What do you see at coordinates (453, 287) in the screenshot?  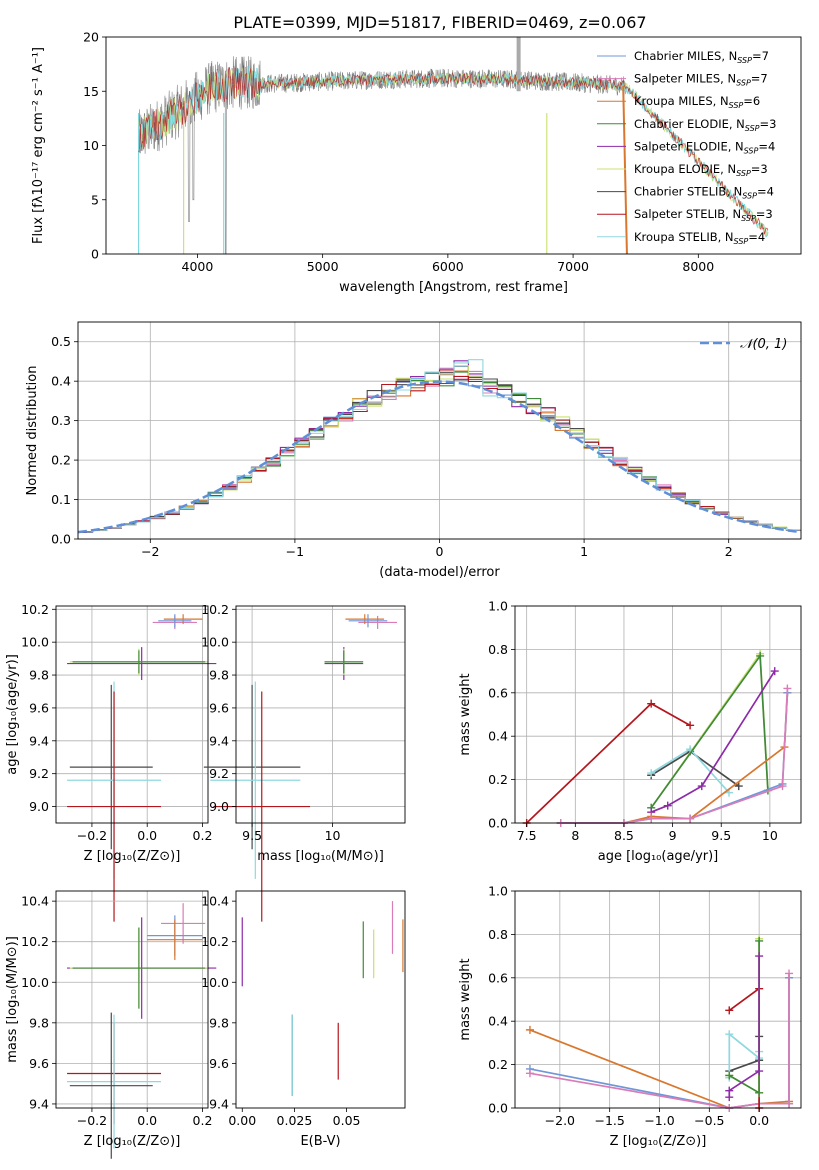 I see `x-axis-label: wavelength [Angstrom, rest frame]` at bounding box center [453, 287].